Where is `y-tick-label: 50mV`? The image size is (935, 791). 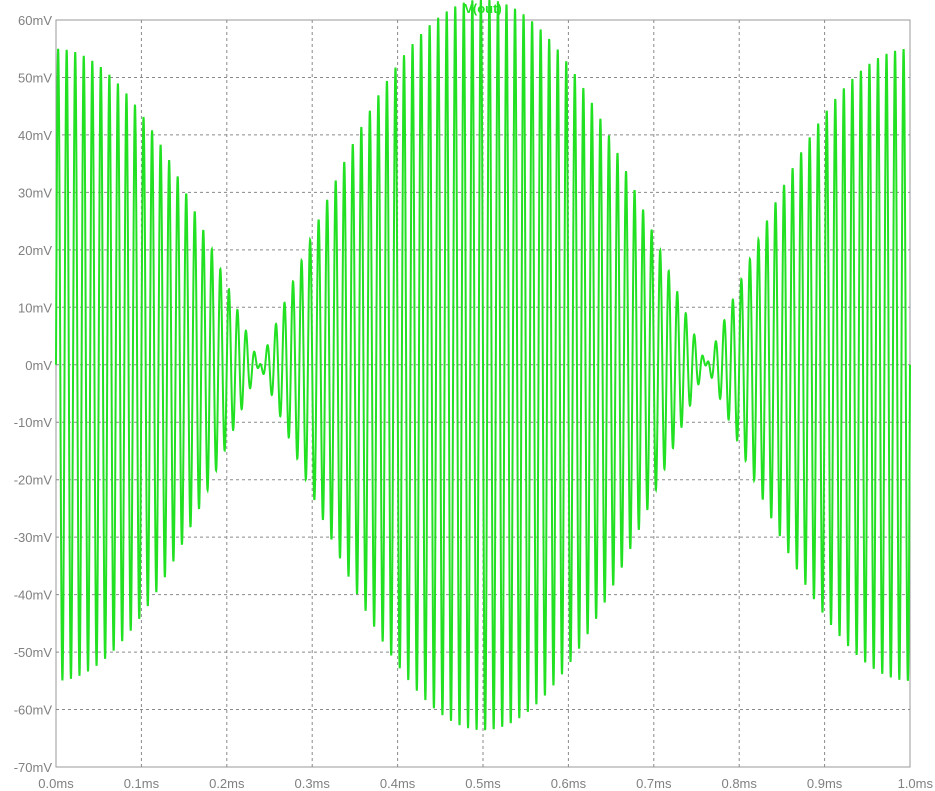 y-tick-label: 50mV is located at coordinates (35, 77).